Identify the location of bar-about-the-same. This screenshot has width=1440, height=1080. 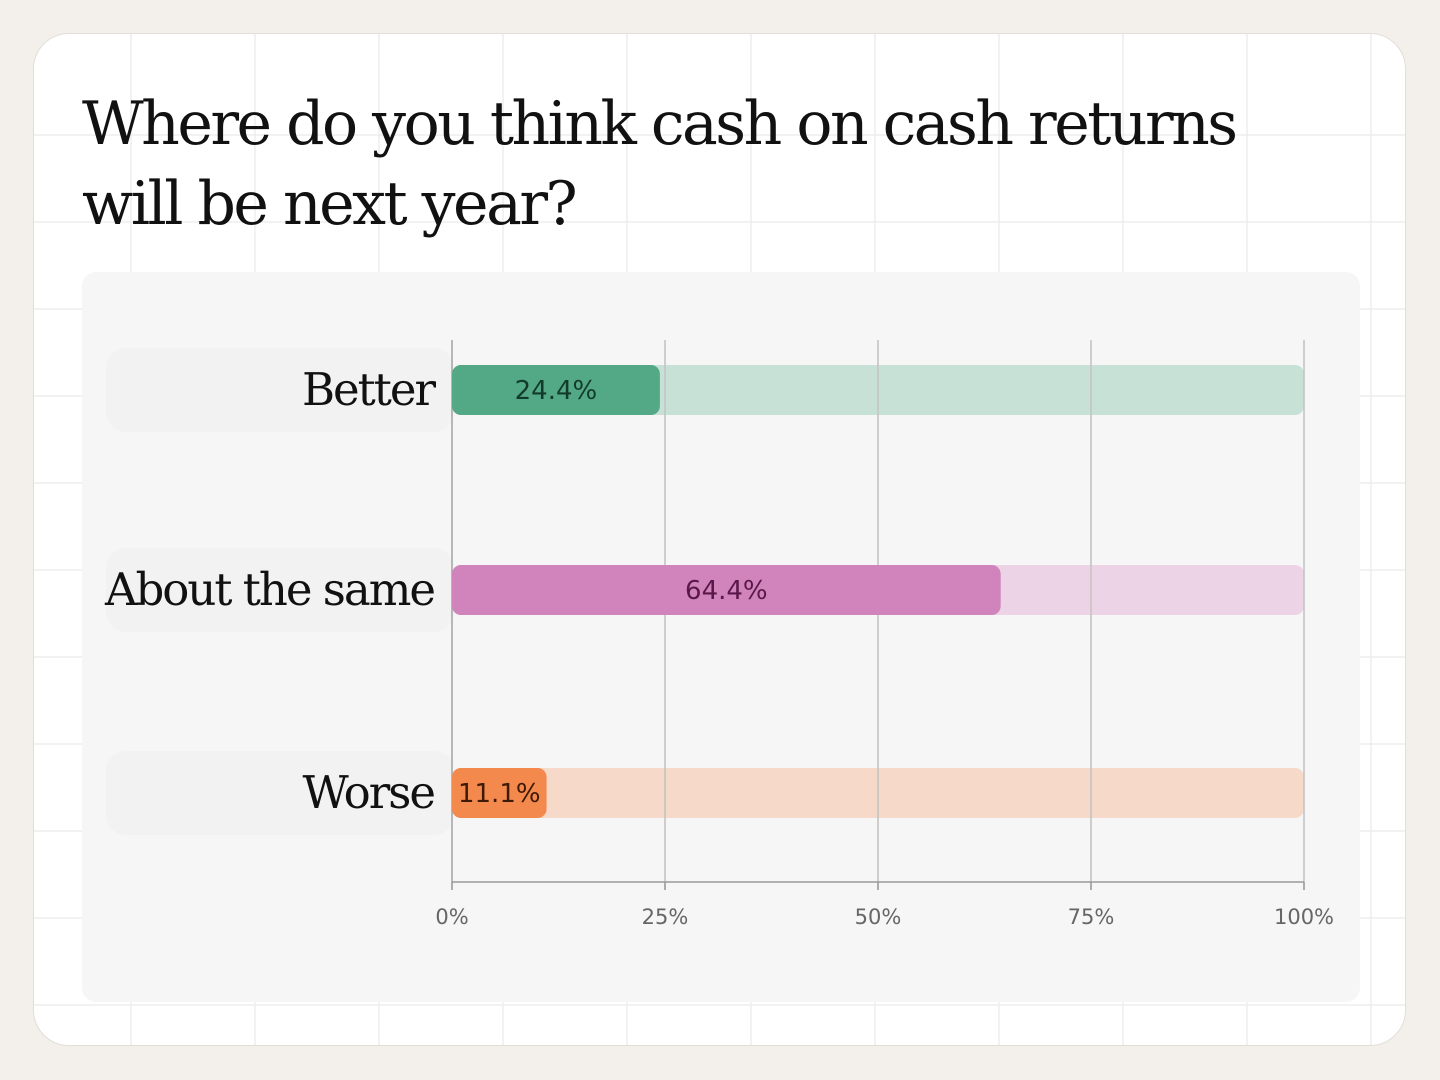
(726, 590).